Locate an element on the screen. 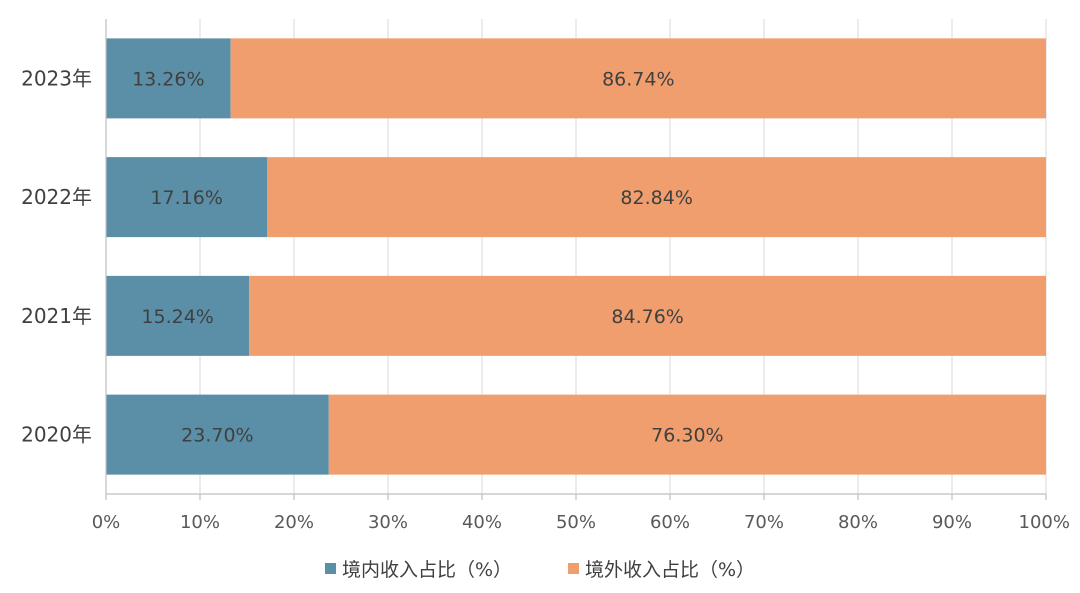 The width and height of the screenshot is (1080, 593). data-label: 17.16% is located at coordinates (186, 198).